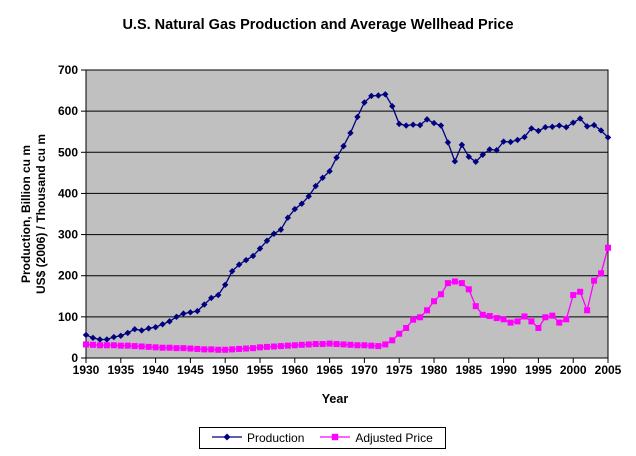 This screenshot has width=636, height=456. I want to click on production-legend-marker-icon, so click(227, 438).